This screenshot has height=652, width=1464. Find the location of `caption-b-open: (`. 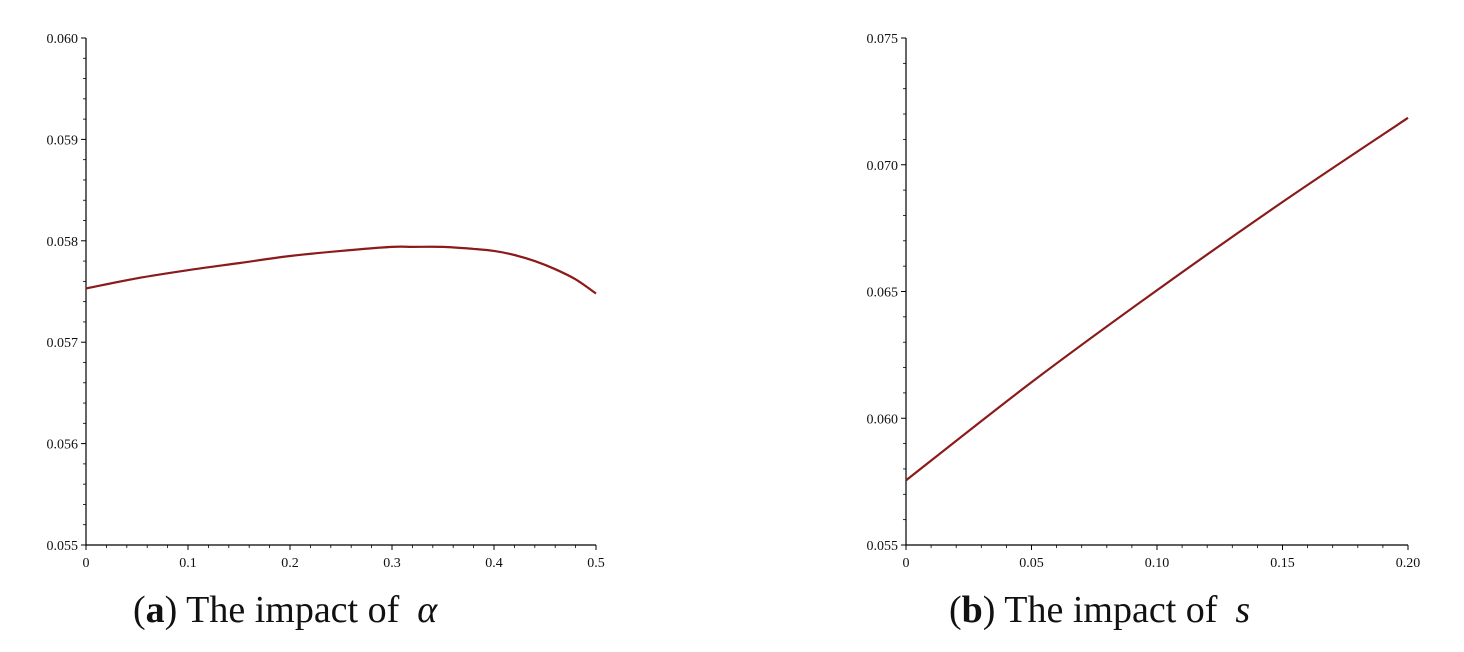

caption-b-open: ( is located at coordinates (955, 610).